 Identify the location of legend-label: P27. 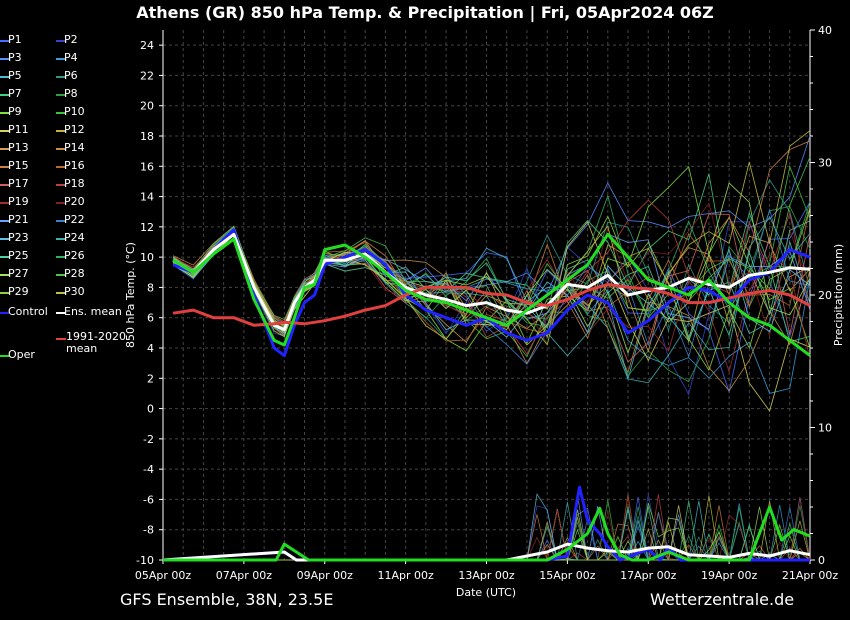
(18, 273).